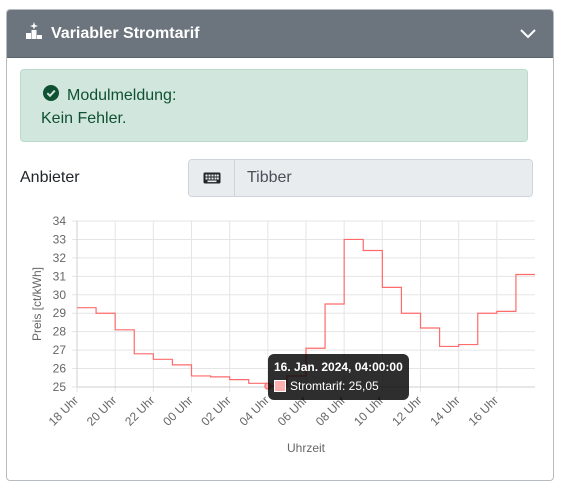 This screenshot has width=564, height=489. What do you see at coordinates (334, 386) in the screenshot?
I see `tooltip-label: Stromtarif: 25,05` at bounding box center [334, 386].